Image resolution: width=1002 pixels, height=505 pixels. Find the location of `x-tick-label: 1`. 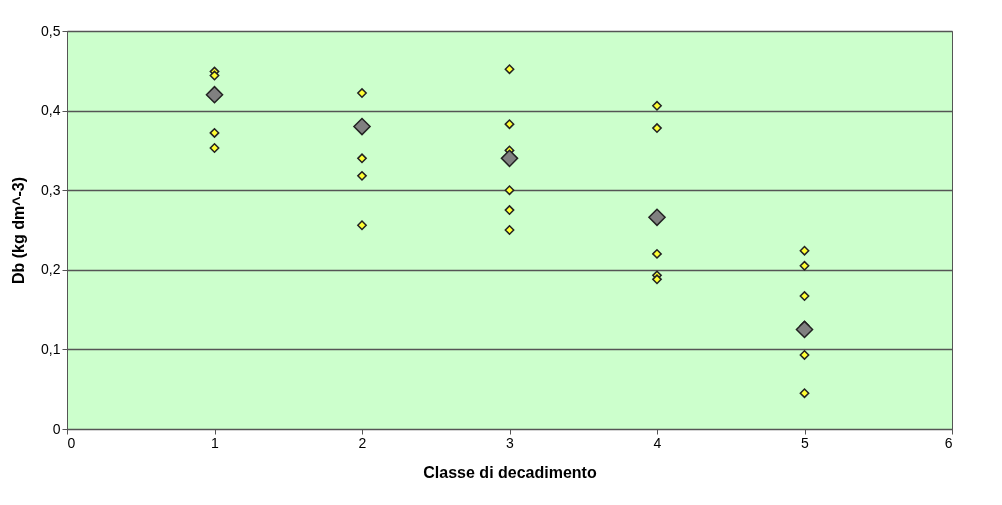

x-tick-label: 1 is located at coordinates (215, 442).